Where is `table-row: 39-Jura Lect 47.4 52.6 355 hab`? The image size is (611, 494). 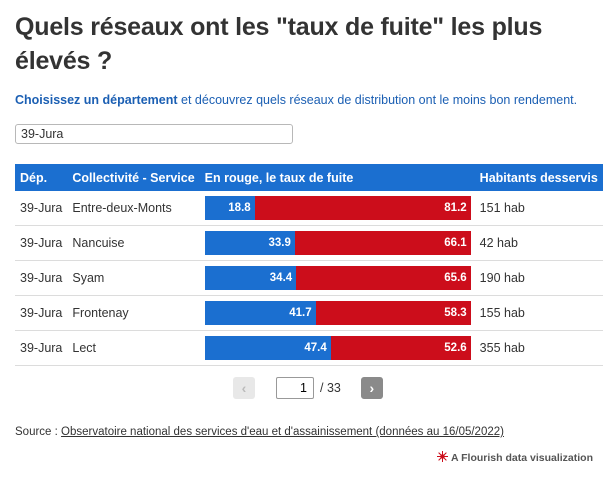
table-row: 39-Jura Lect 47.4 52.6 355 hab is located at coordinates (309, 348).